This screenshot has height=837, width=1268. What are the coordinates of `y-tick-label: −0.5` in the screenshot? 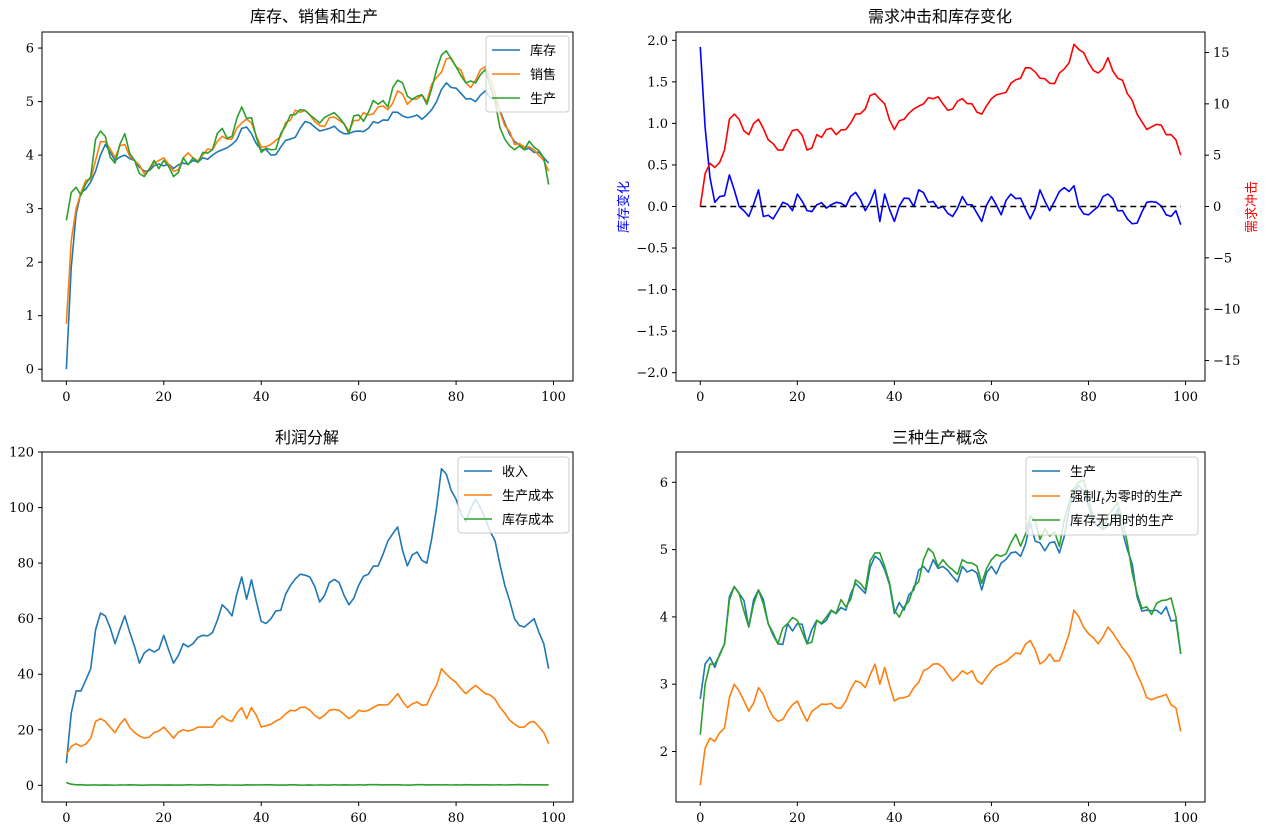 It's located at (652, 249).